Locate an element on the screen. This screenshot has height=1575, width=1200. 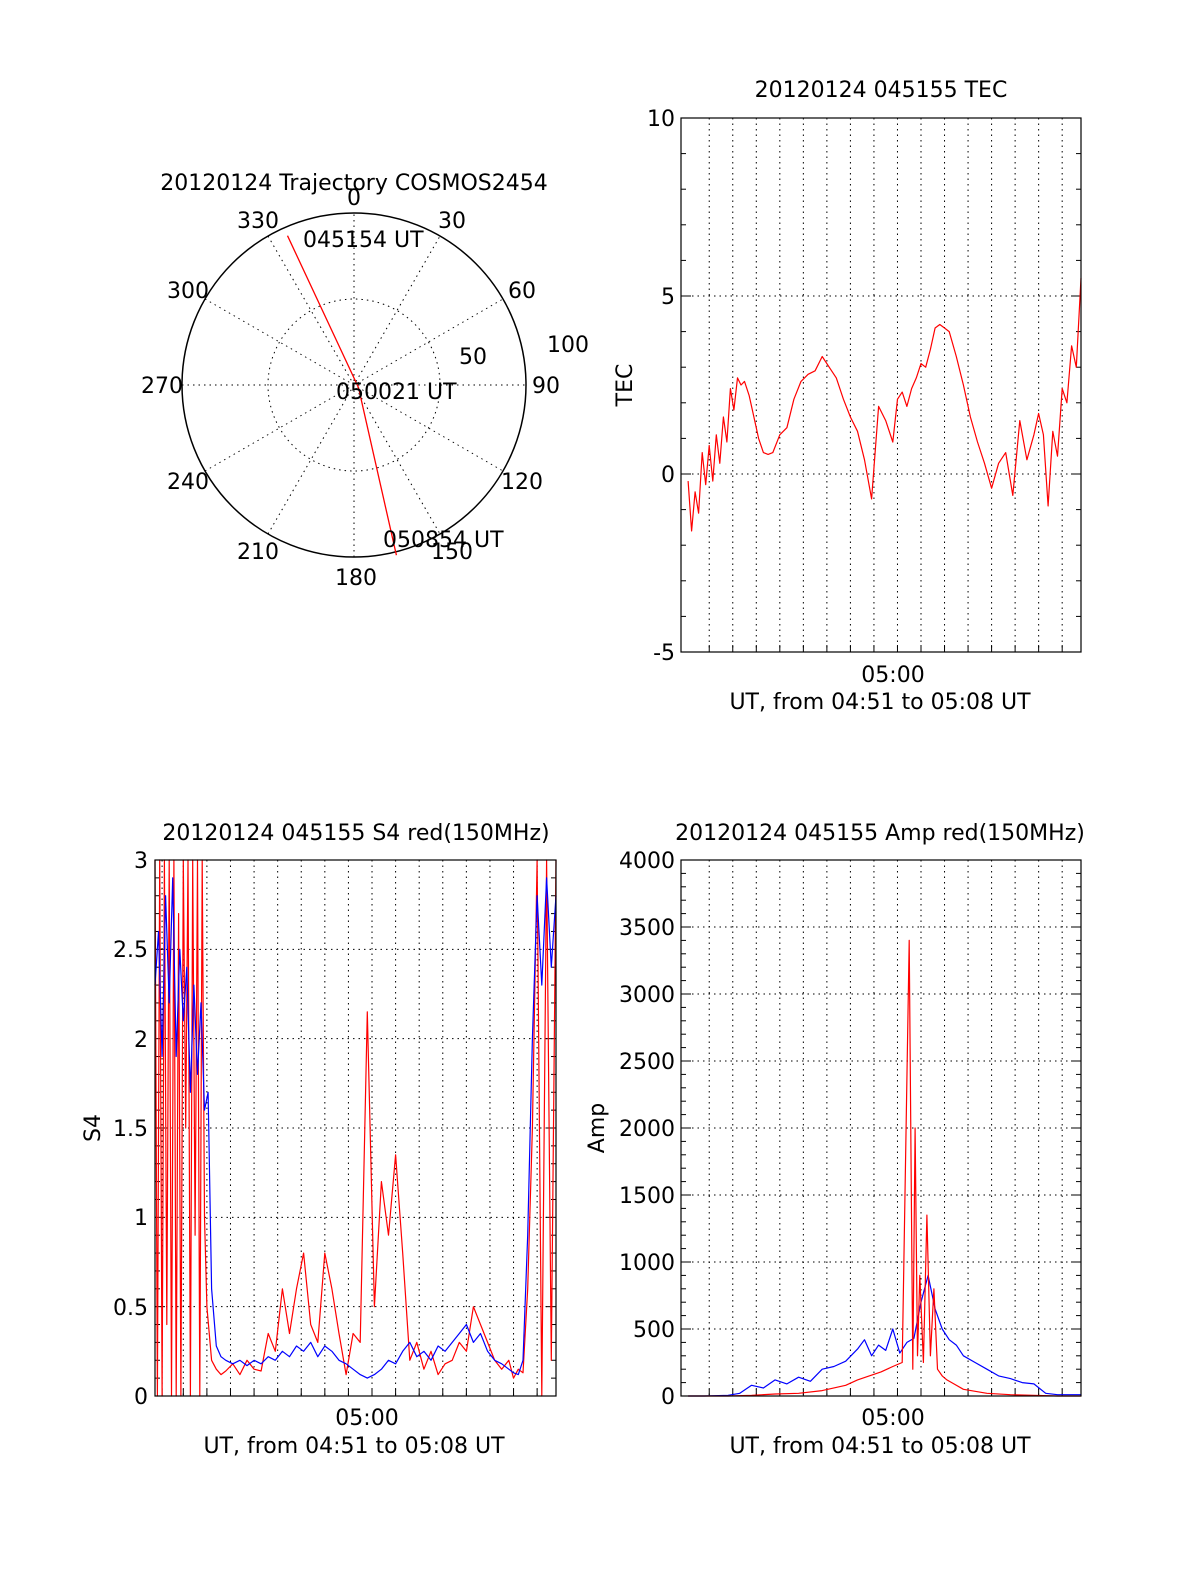
amp-ytick-1000: 1000 is located at coordinates (647, 1263).